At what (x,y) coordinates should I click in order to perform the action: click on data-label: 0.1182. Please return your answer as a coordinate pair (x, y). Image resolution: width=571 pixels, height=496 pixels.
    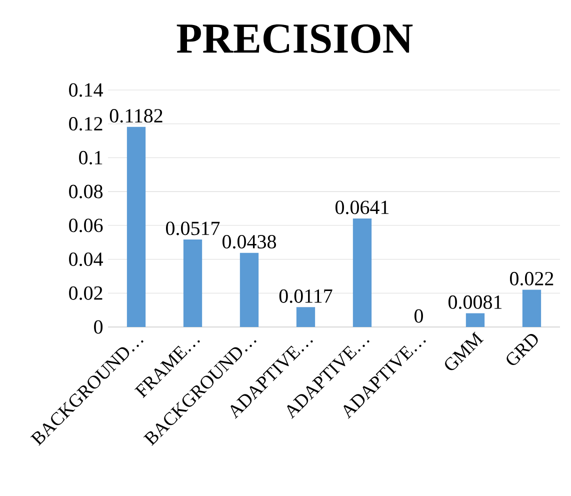
    Looking at the image, I should click on (136, 116).